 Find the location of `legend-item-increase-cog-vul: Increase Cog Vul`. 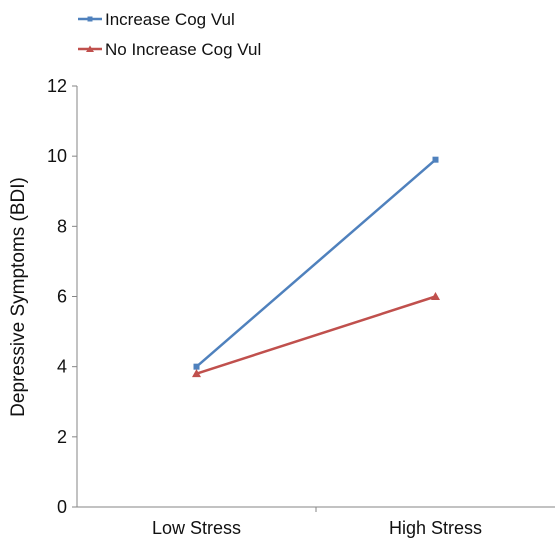

legend-item-increase-cog-vul: Increase Cog Vul is located at coordinates (156, 19).